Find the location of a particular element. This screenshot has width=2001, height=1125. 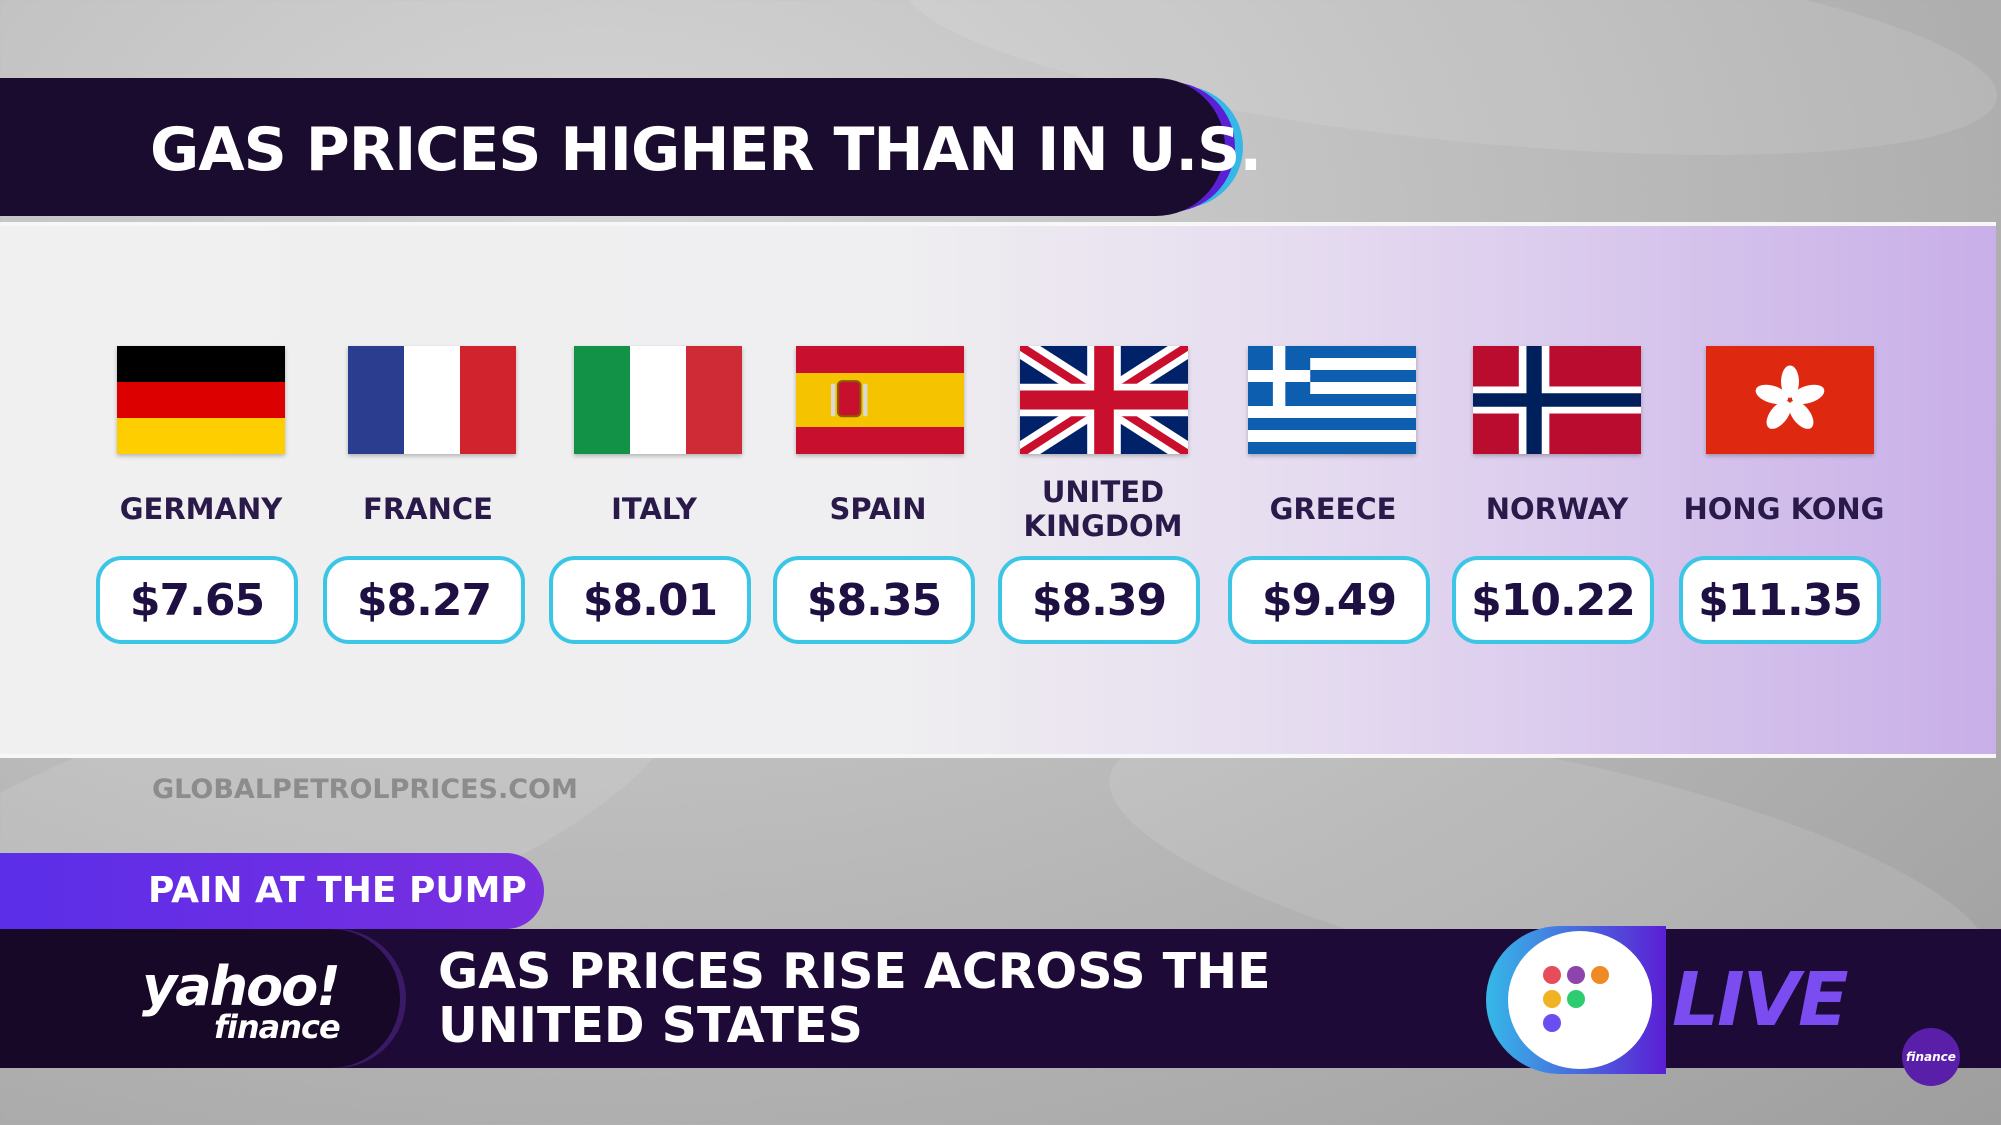

price-pill: $11.35 is located at coordinates (1780, 600).